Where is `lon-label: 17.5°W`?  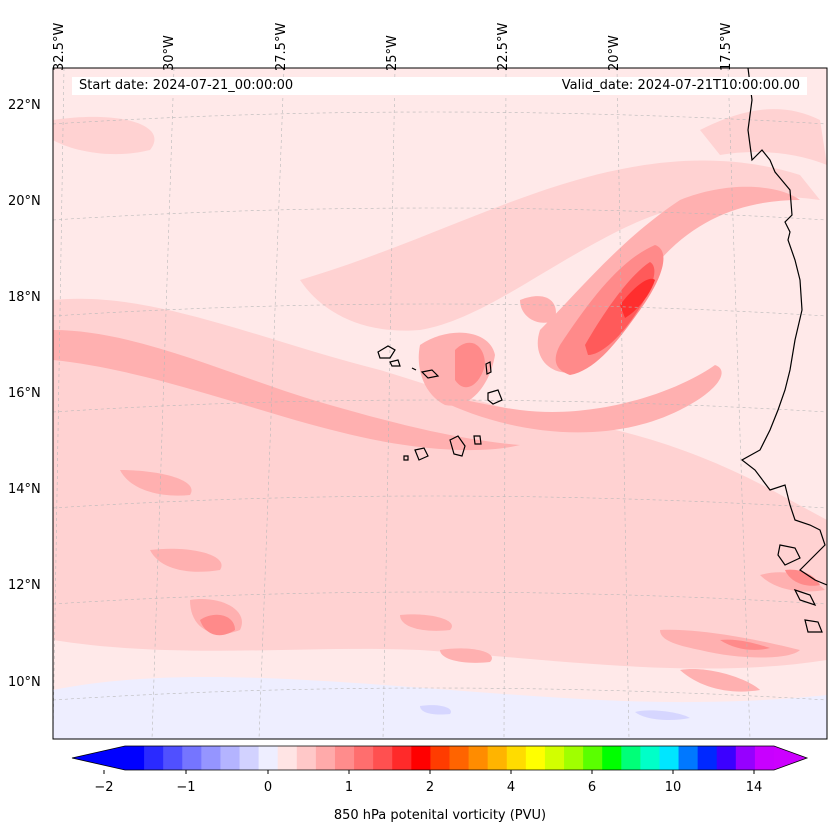
lon-label: 17.5°W is located at coordinates (726, 46).